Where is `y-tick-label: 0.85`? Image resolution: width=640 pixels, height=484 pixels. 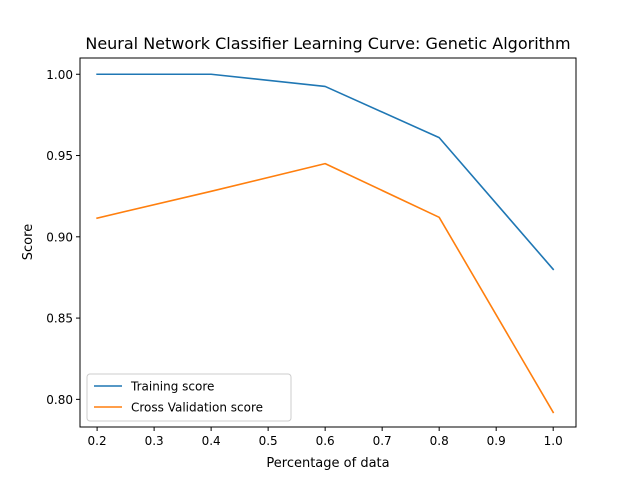 y-tick-label: 0.85 is located at coordinates (59, 319).